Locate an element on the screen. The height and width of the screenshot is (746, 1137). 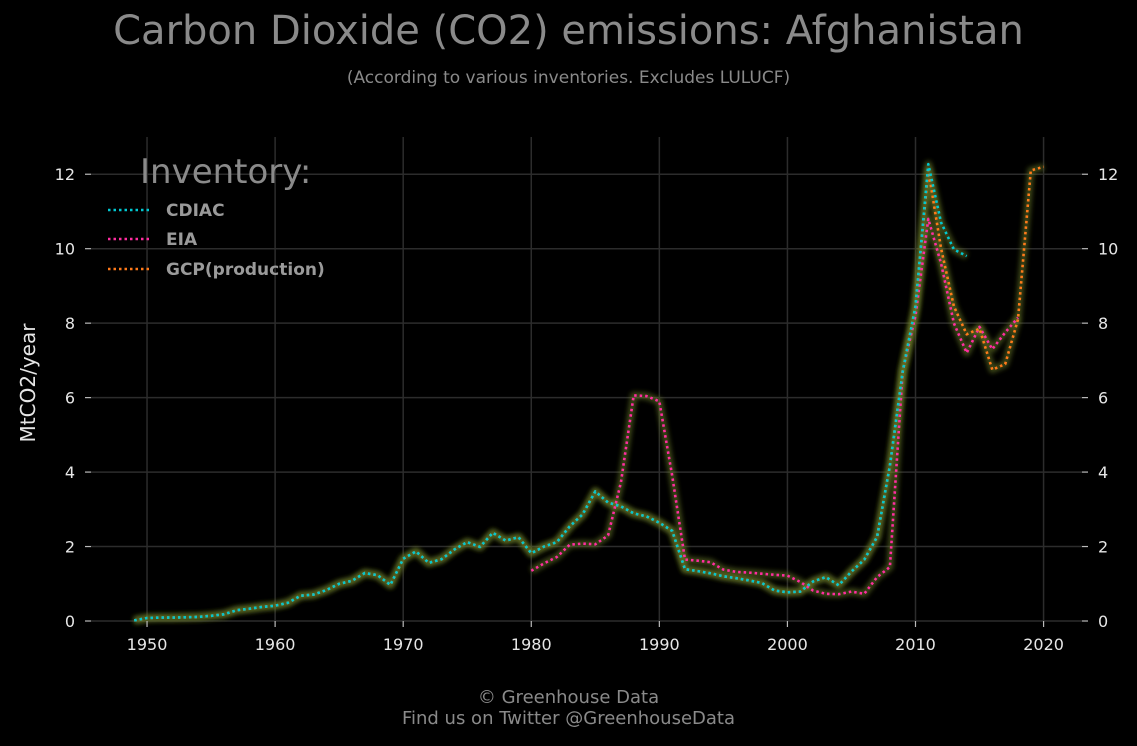
y-tick-label-right: 8 is located at coordinates (1103, 323).